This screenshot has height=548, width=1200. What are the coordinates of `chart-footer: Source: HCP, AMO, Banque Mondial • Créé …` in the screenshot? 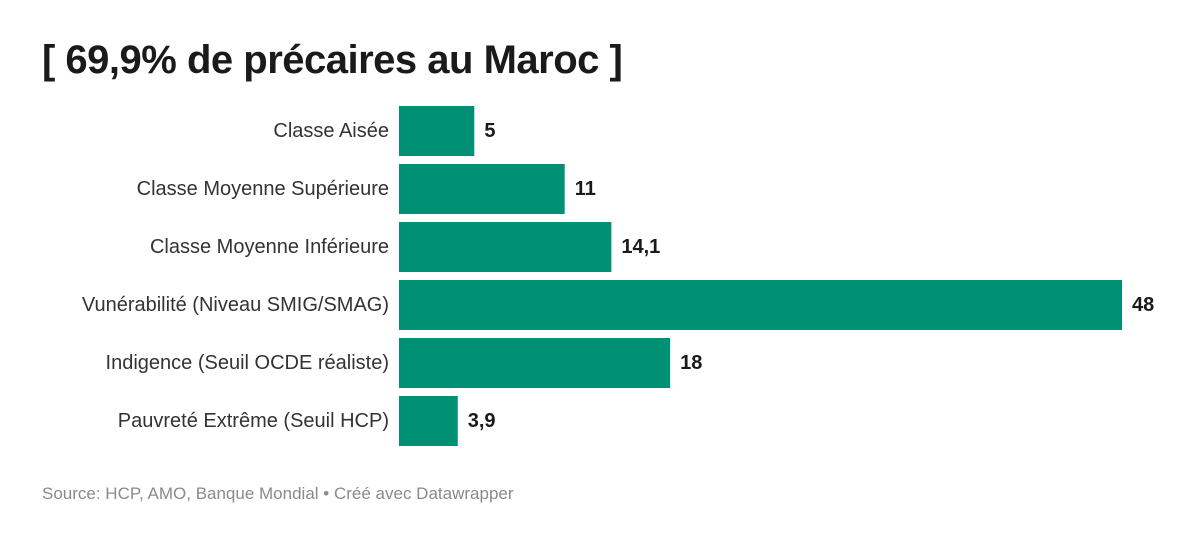 It's located at (278, 494).